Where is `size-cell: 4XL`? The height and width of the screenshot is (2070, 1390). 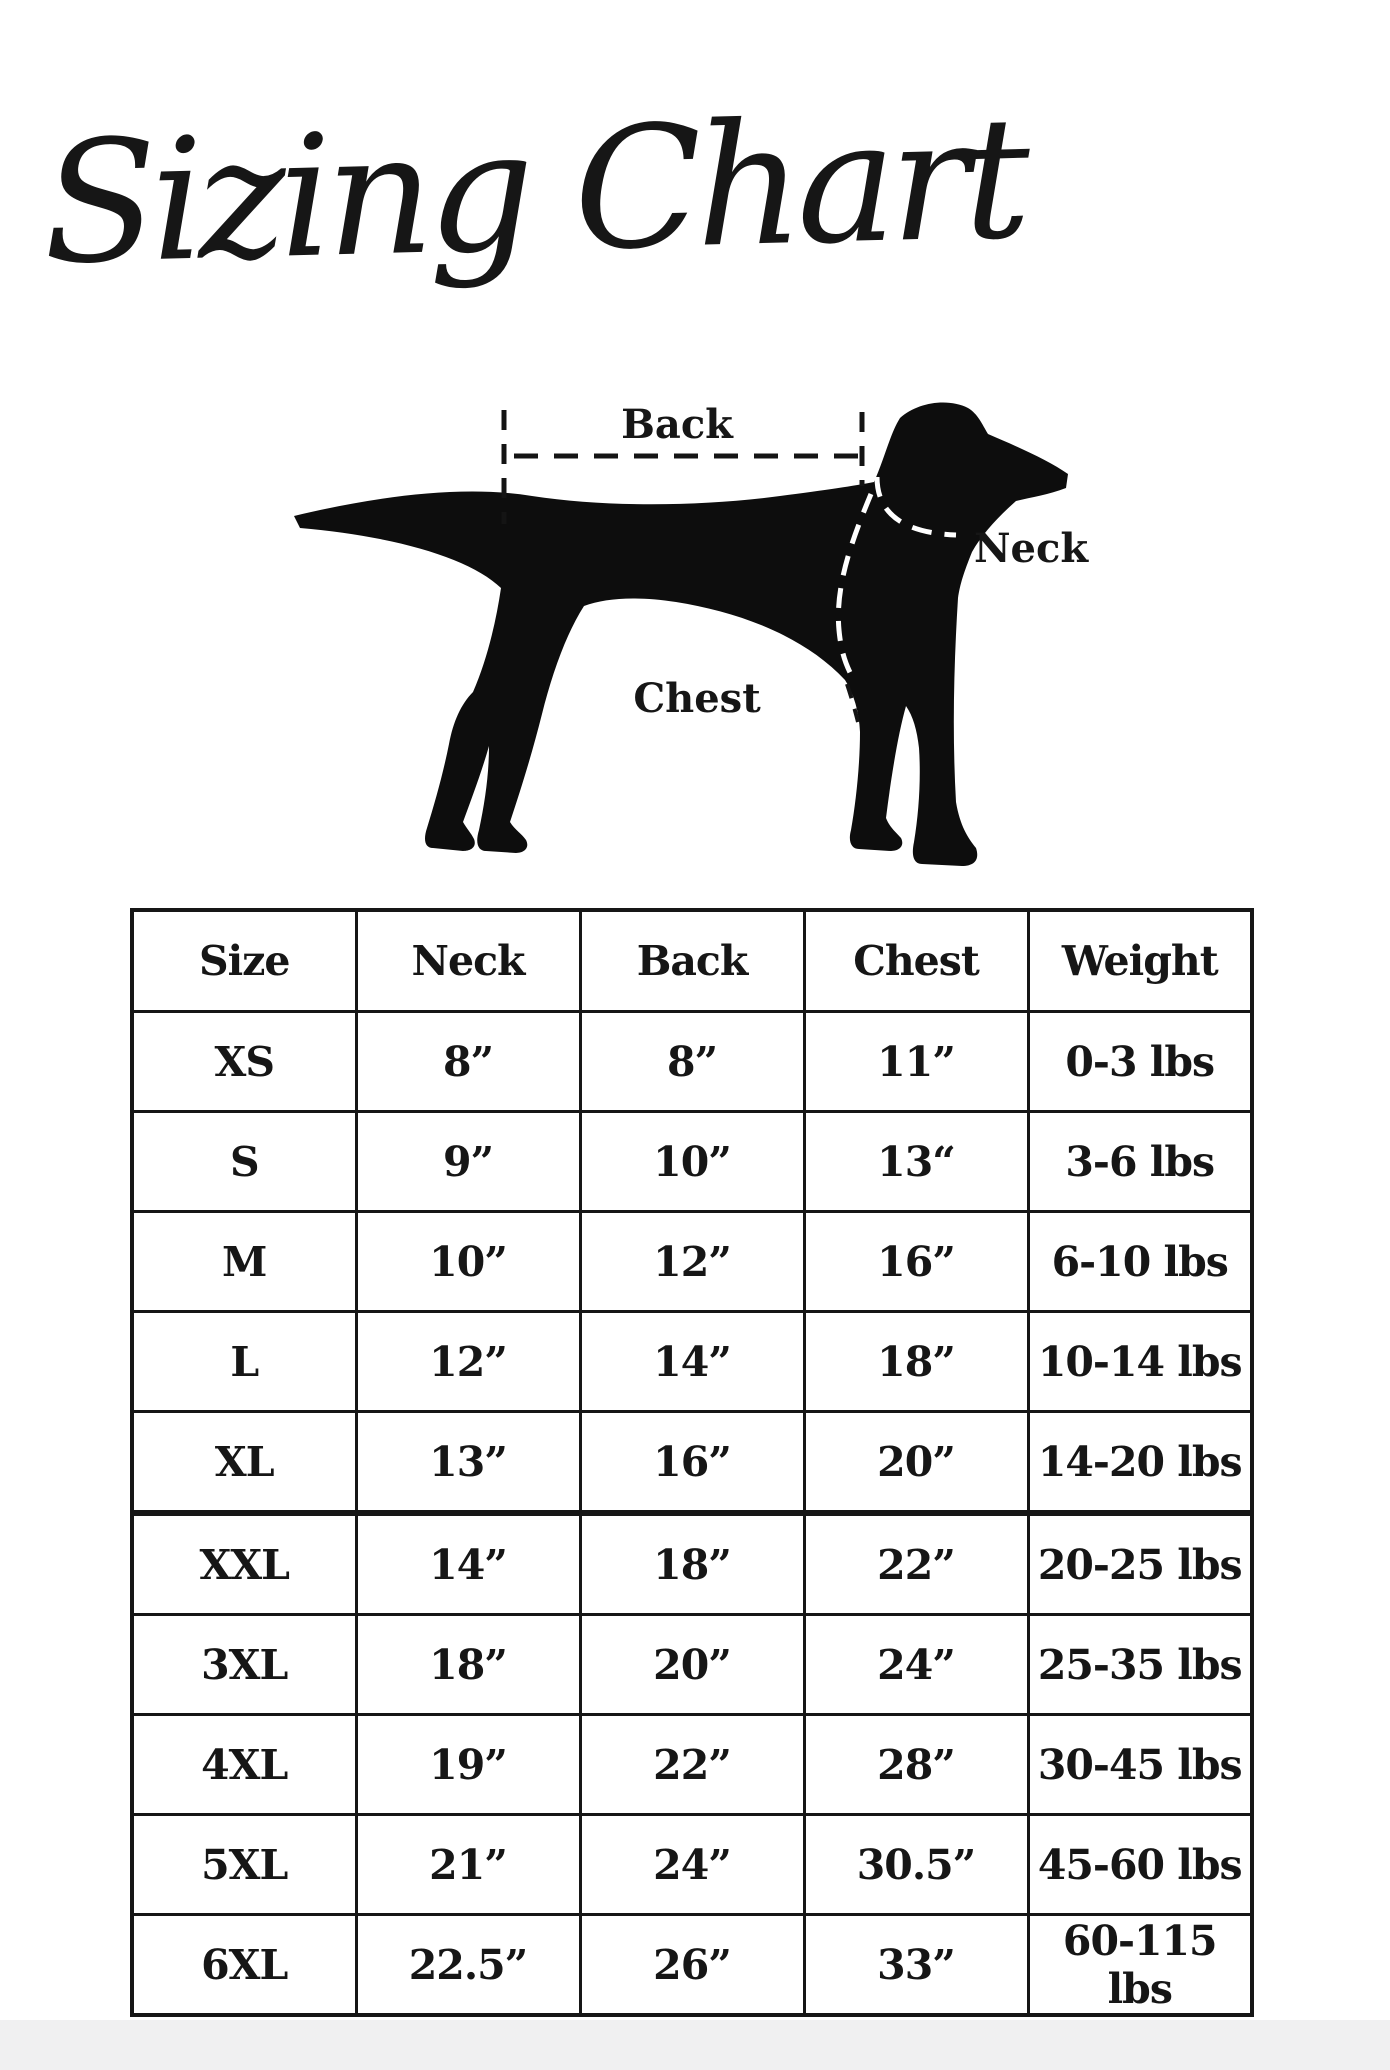 size-cell: 4XL is located at coordinates (244, 1764).